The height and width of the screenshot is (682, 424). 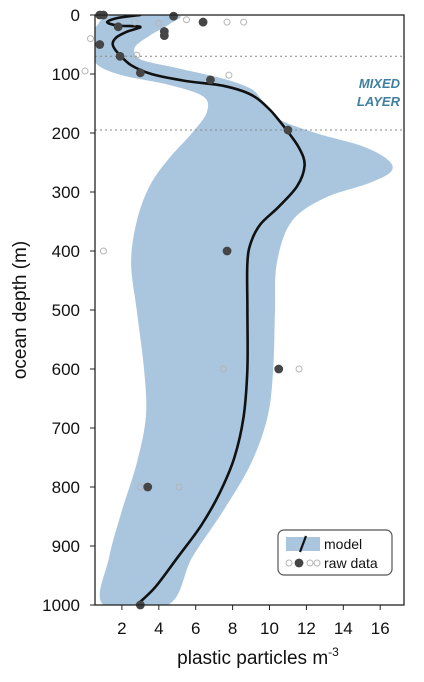 I want to click on x-tick-label: 4, so click(x=158, y=628).